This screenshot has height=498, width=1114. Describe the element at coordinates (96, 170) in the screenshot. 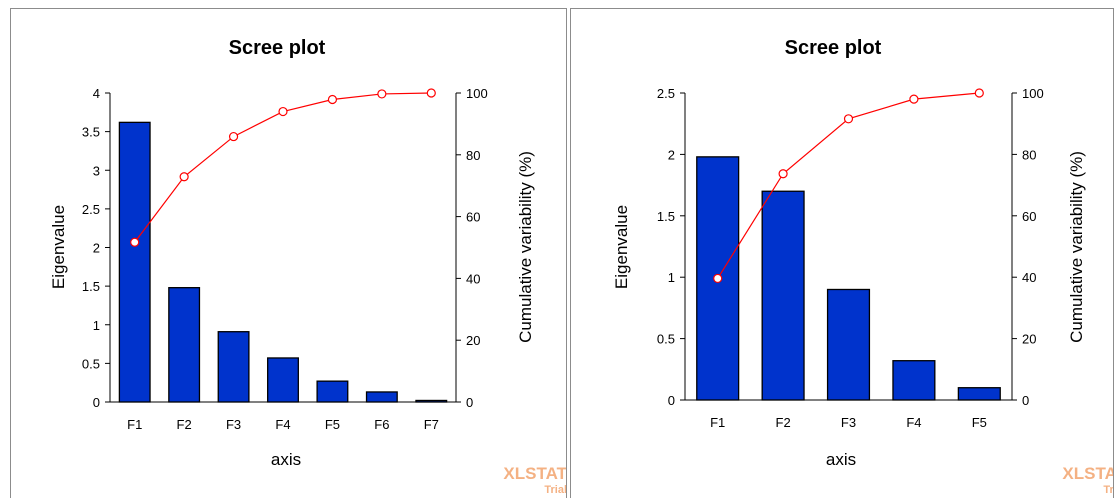

I see `y-tick-label: 3` at that location.